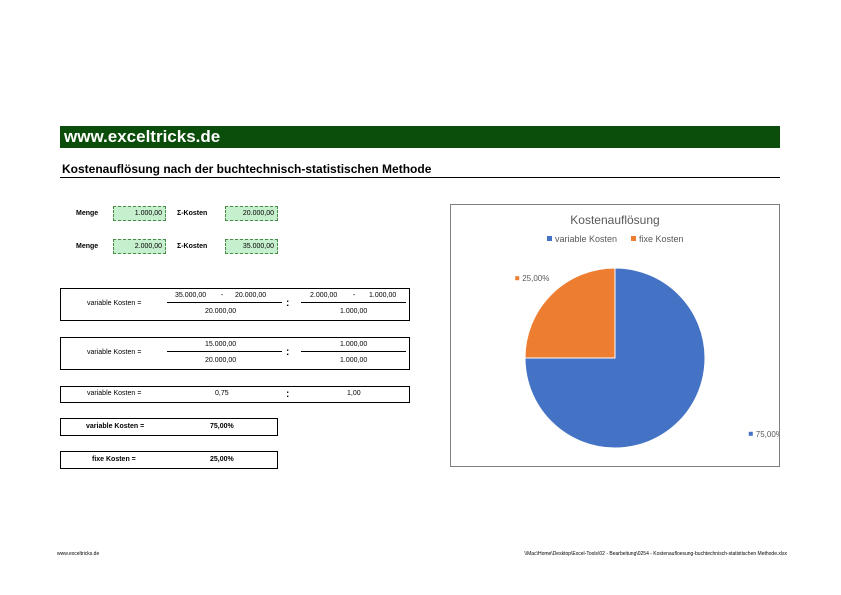 The width and height of the screenshot is (841, 595). I want to click on calc1-den-left: 20.000,00, so click(221, 311).